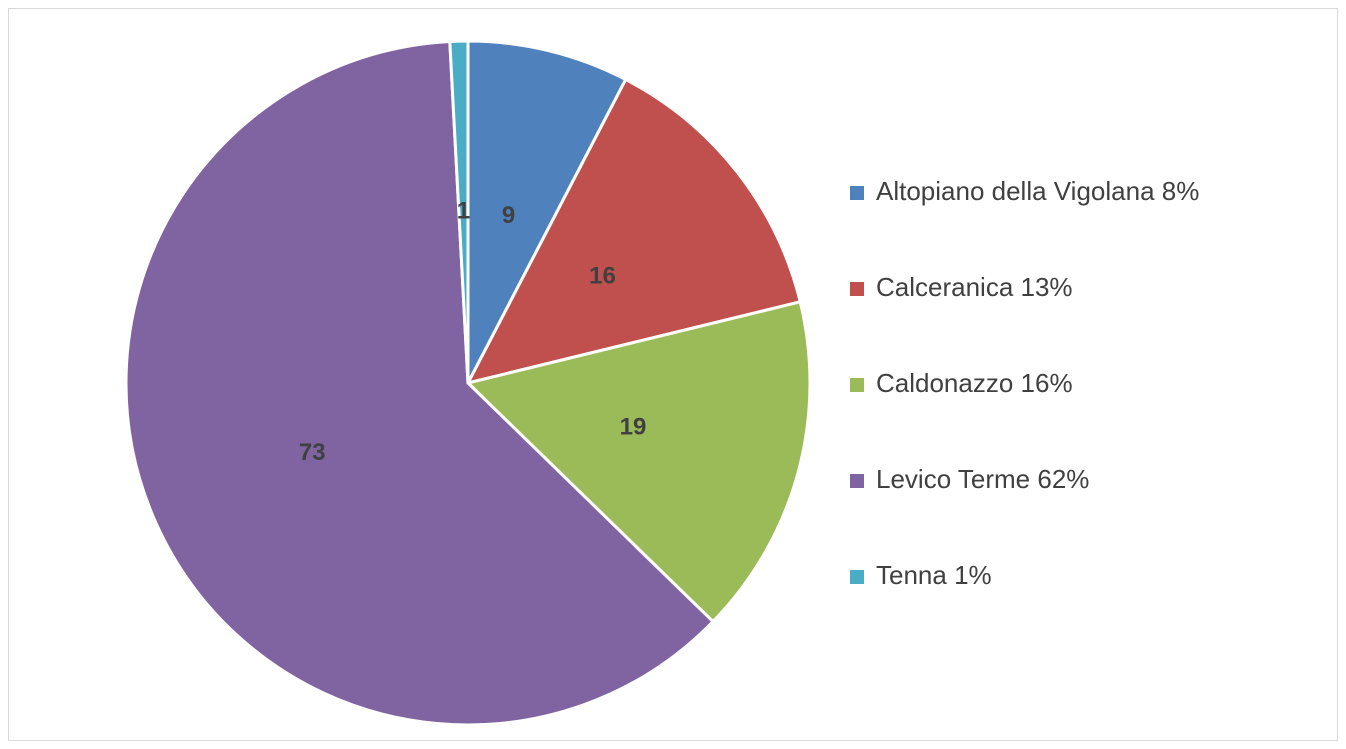 This screenshot has height=749, width=1346. Describe the element at coordinates (312, 452) in the screenshot. I see `data-label: 73` at that location.